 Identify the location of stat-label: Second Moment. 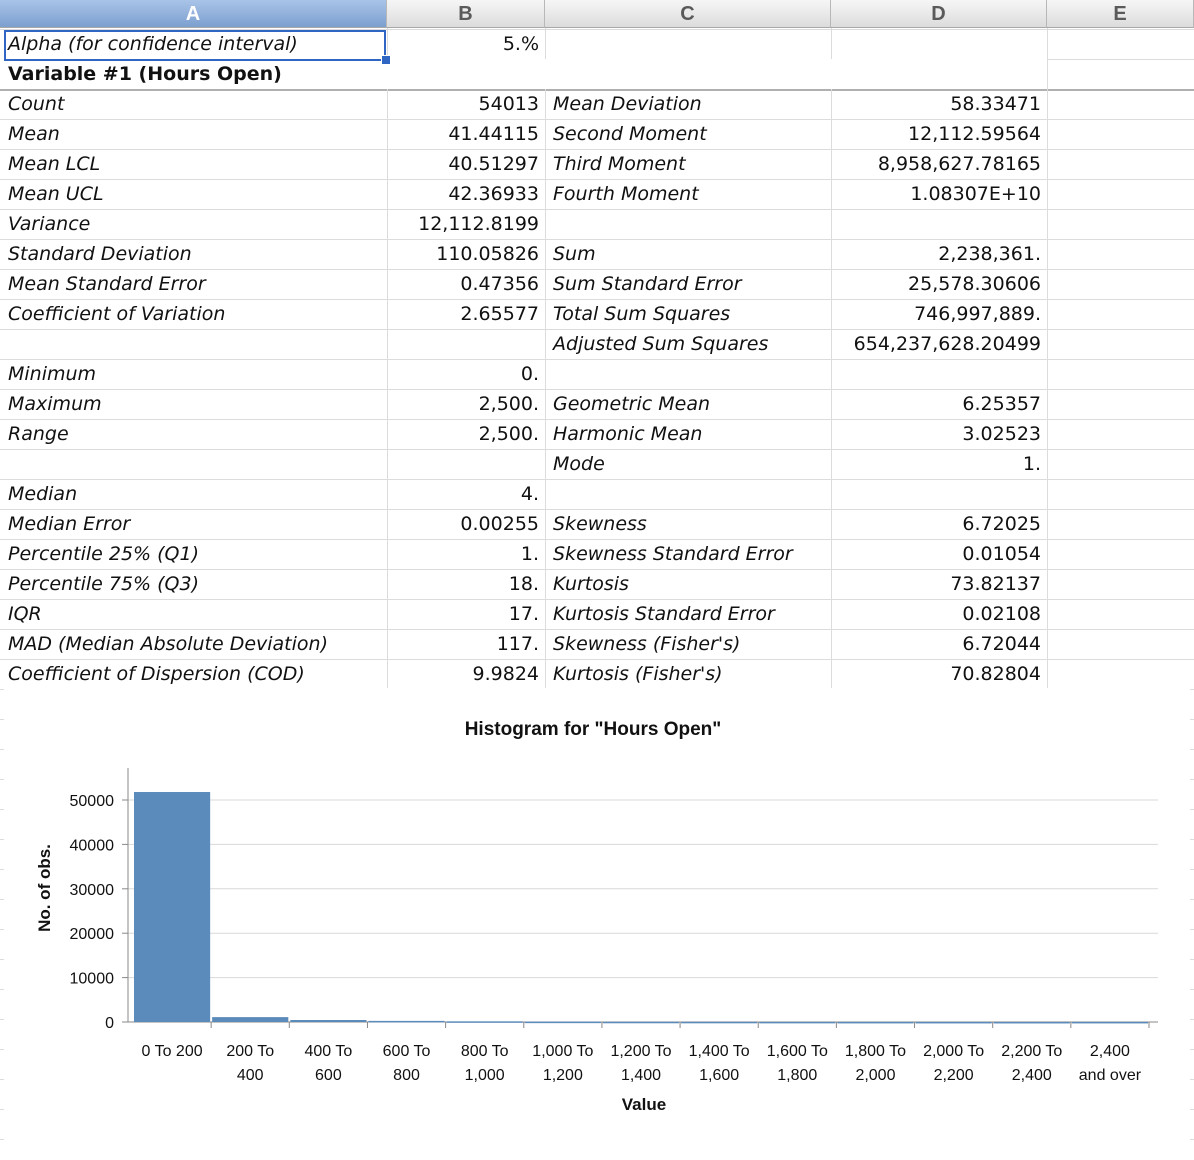
(630, 134).